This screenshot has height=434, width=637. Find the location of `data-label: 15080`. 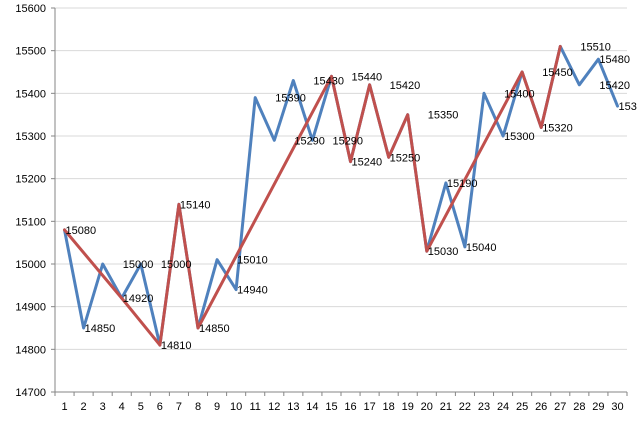

data-label: 15080 is located at coordinates (81, 231).